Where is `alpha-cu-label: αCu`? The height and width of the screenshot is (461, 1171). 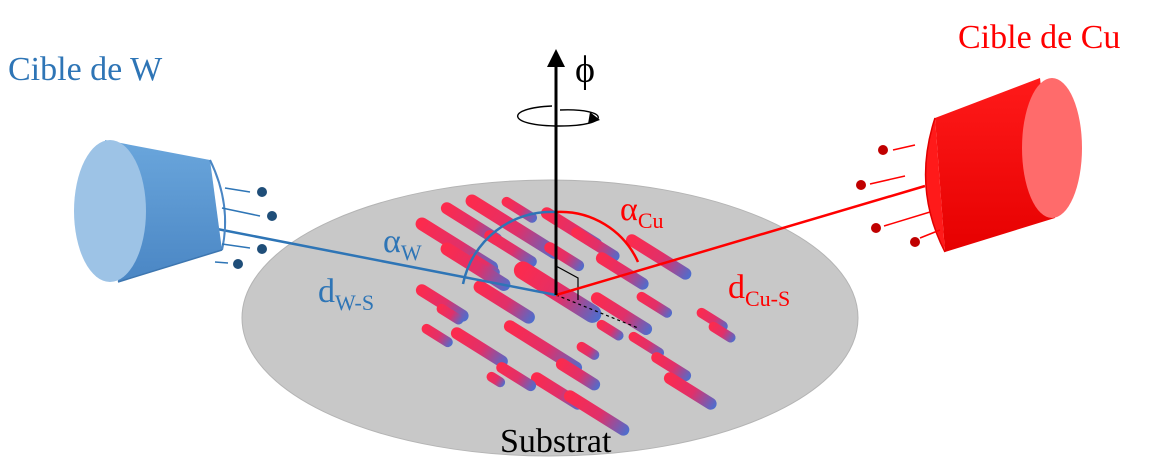 alpha-cu-label: αCu is located at coordinates (642, 212).